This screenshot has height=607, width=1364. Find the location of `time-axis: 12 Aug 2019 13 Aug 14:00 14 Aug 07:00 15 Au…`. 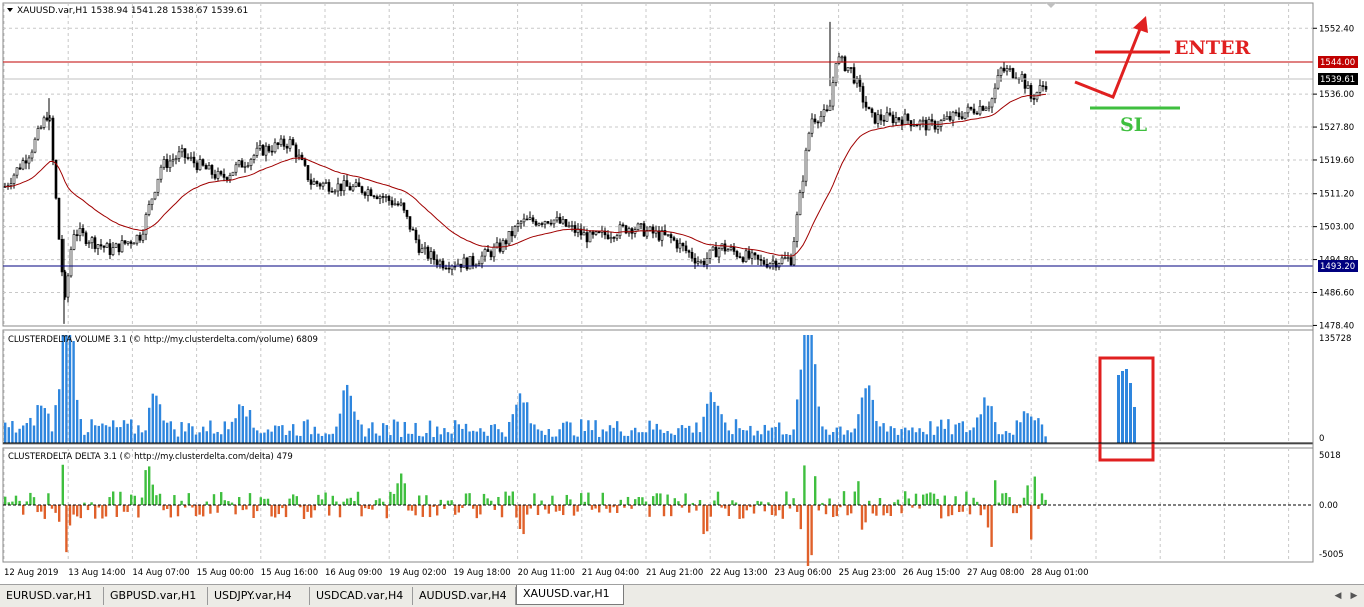

time-axis: 12 Aug 2019 13 Aug 14:00 14 Aug 07:00 15 Au… is located at coordinates (546, 573).